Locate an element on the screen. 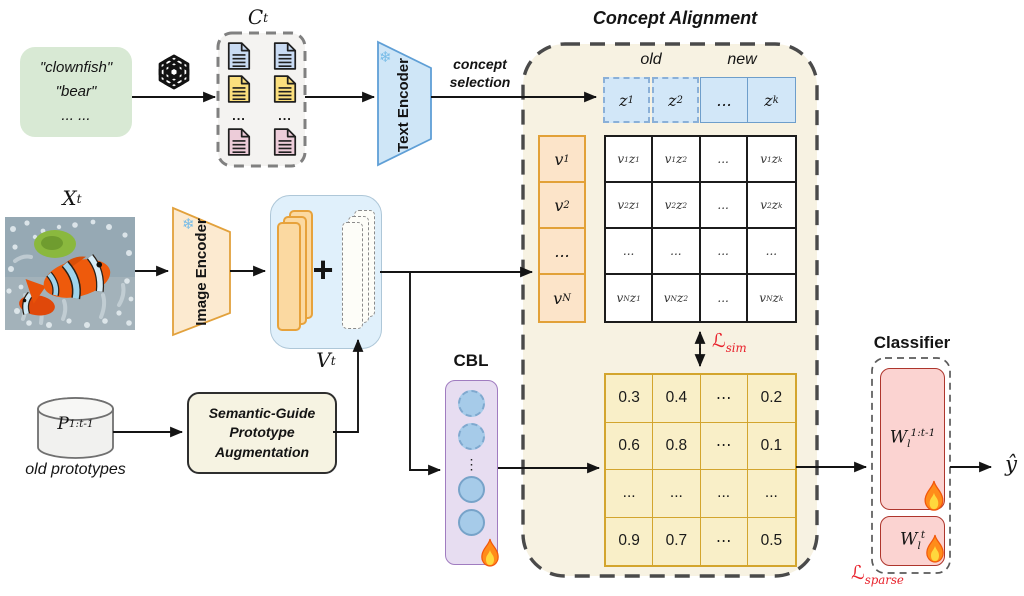 Image resolution: width=1024 pixels, height=596 pixels. score-matrix-cell: 0.6 is located at coordinates (630, 446).